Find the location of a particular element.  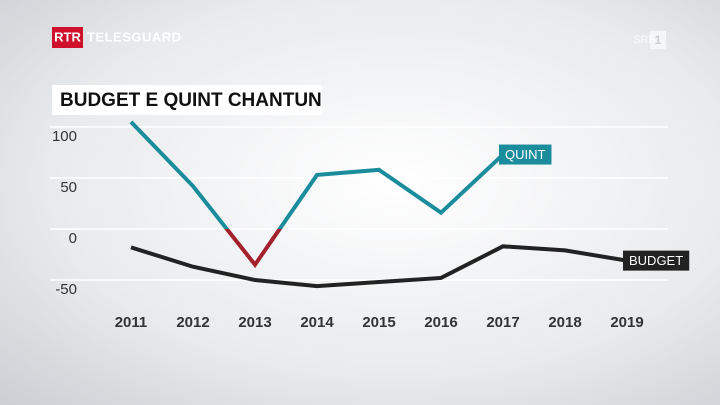

x-tick-label: 2017 is located at coordinates (502, 322).